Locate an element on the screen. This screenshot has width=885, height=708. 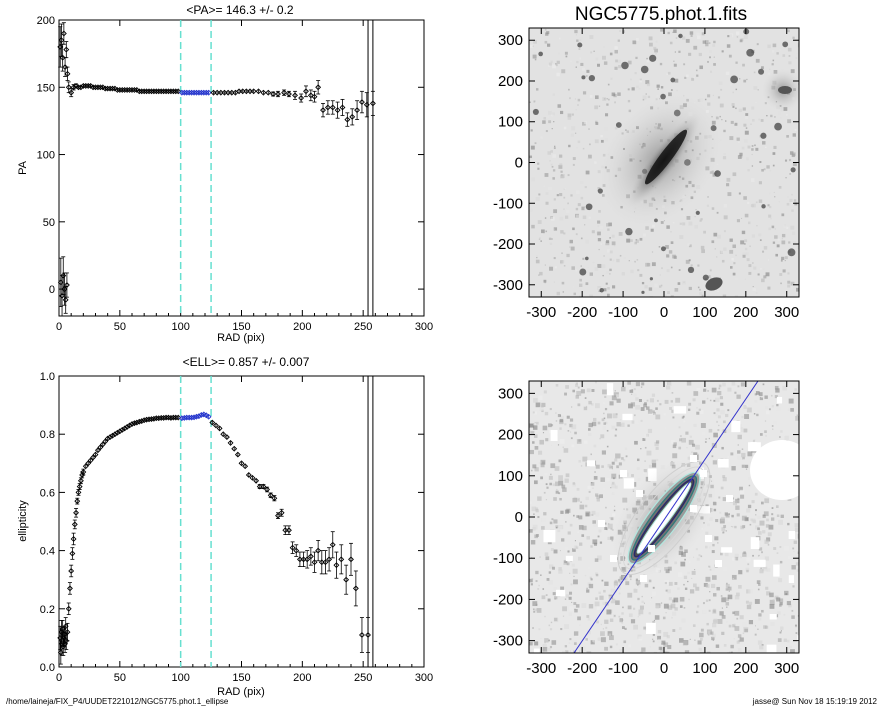
pa-ytick-label: 50 is located at coordinates (49, 223).